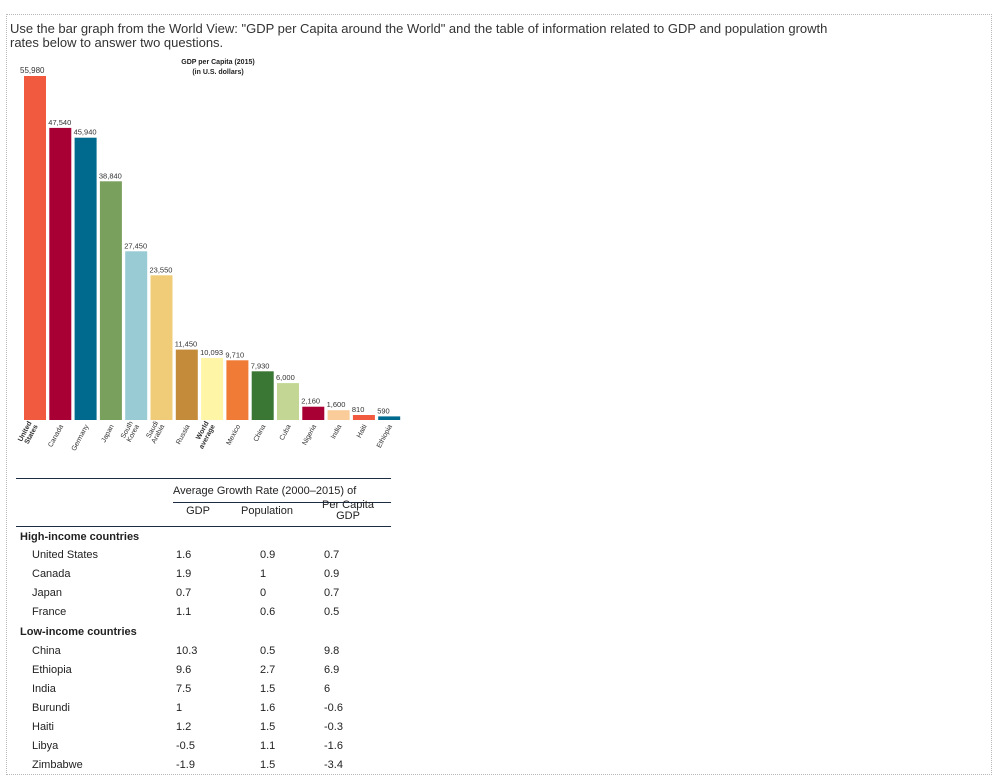 The height and width of the screenshot is (779, 994). Describe the element at coordinates (310, 401) in the screenshot. I see `bar-value-label: 2,160` at that location.